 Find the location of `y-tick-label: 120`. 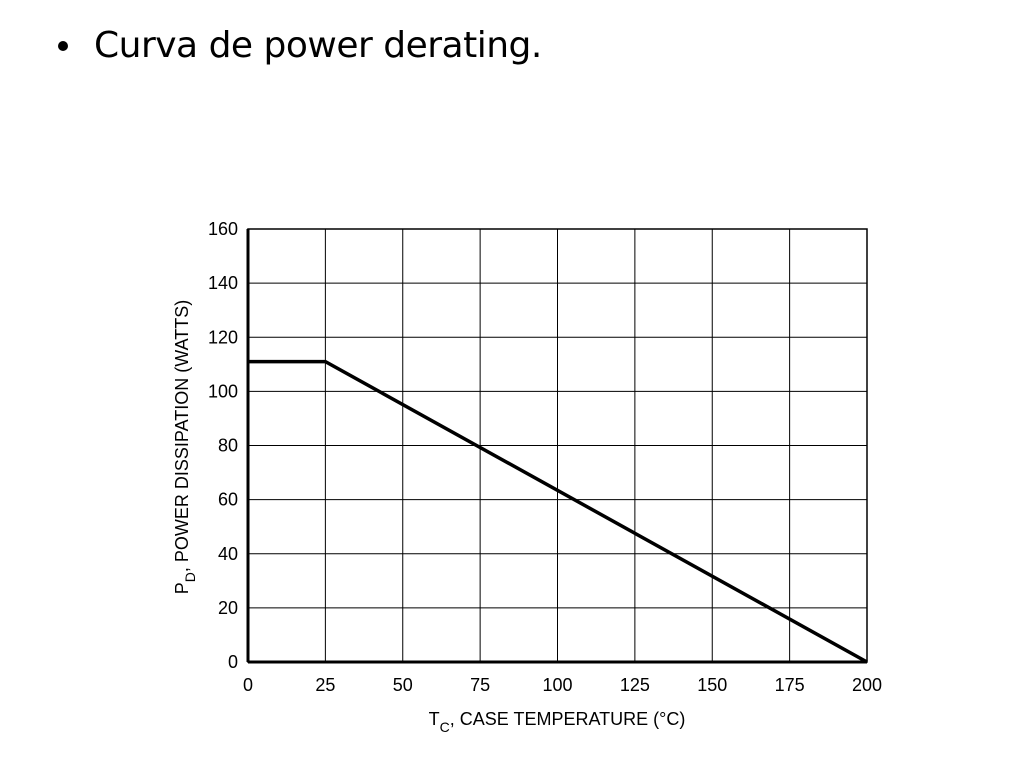

y-tick-label: 120 is located at coordinates (223, 337).